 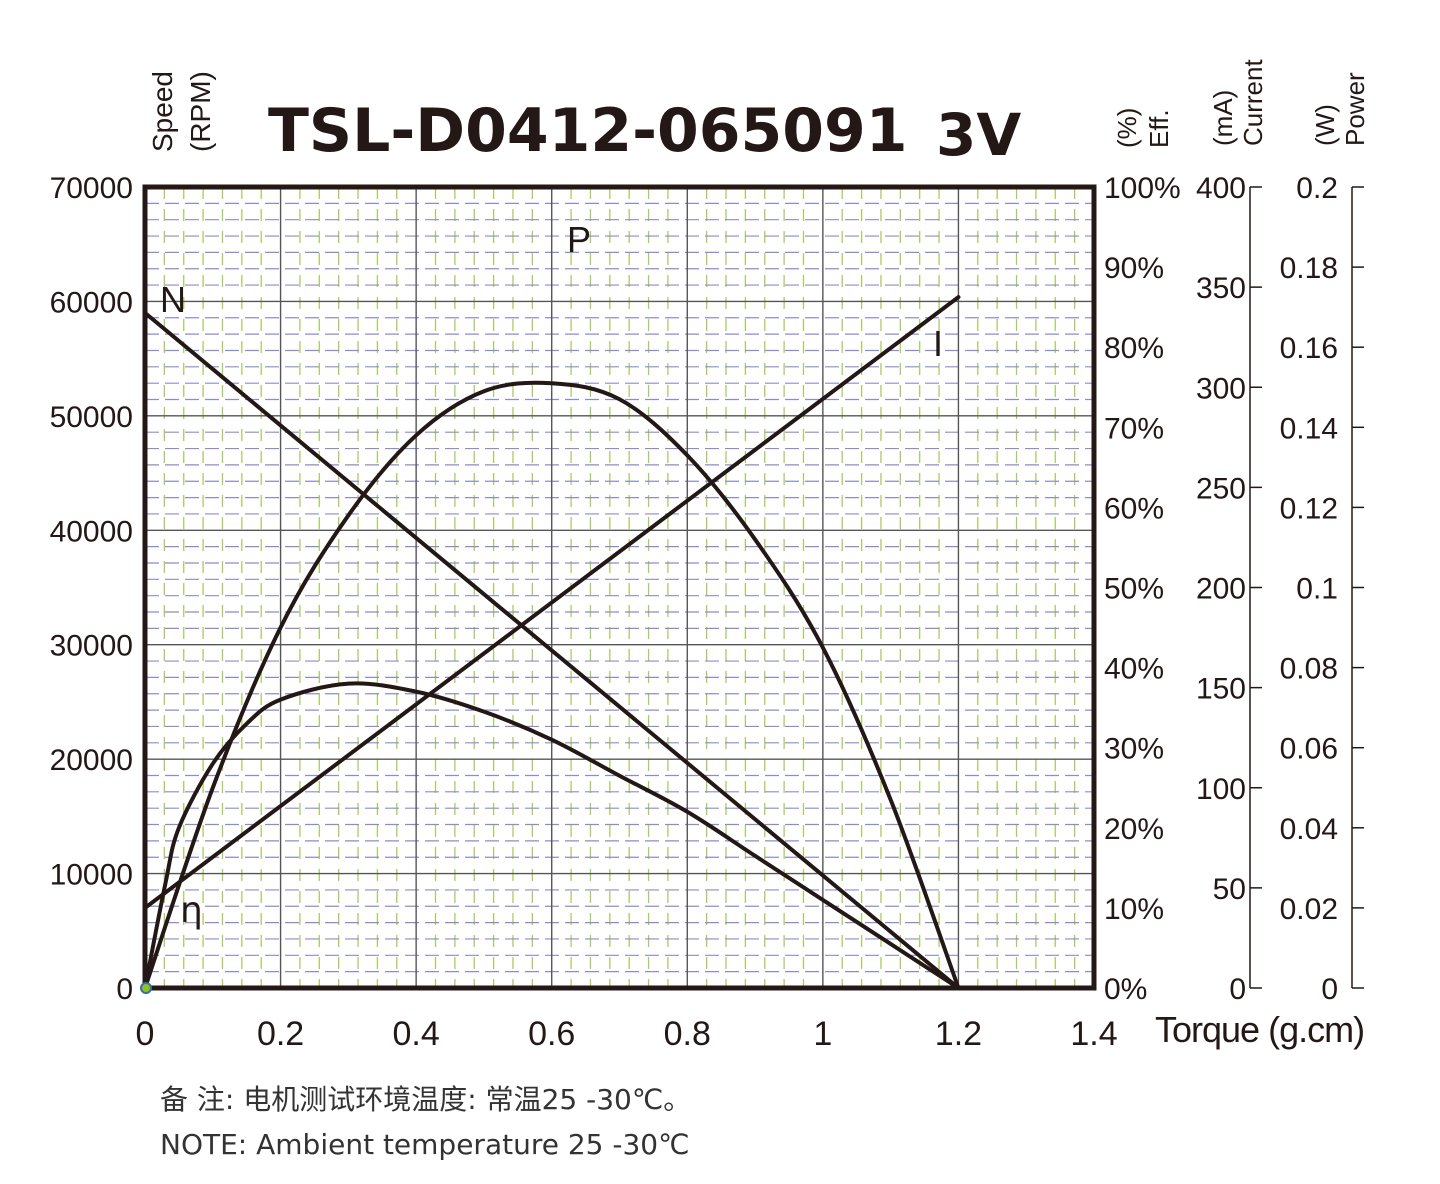 What do you see at coordinates (938, 343) in the screenshot?
I see `curve-label-i: I` at bounding box center [938, 343].